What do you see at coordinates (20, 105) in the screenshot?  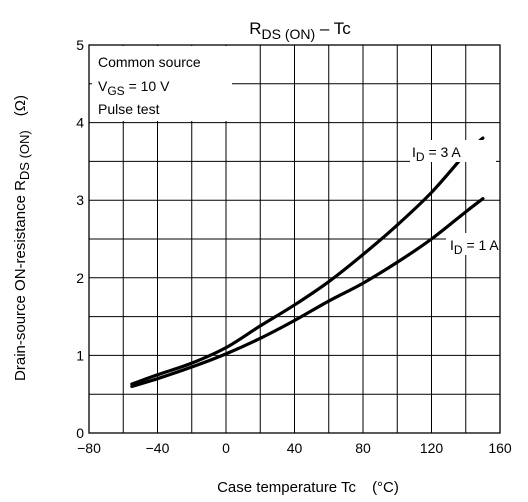 I see `y-axis-label-unit: (Ω)` at bounding box center [20, 105].